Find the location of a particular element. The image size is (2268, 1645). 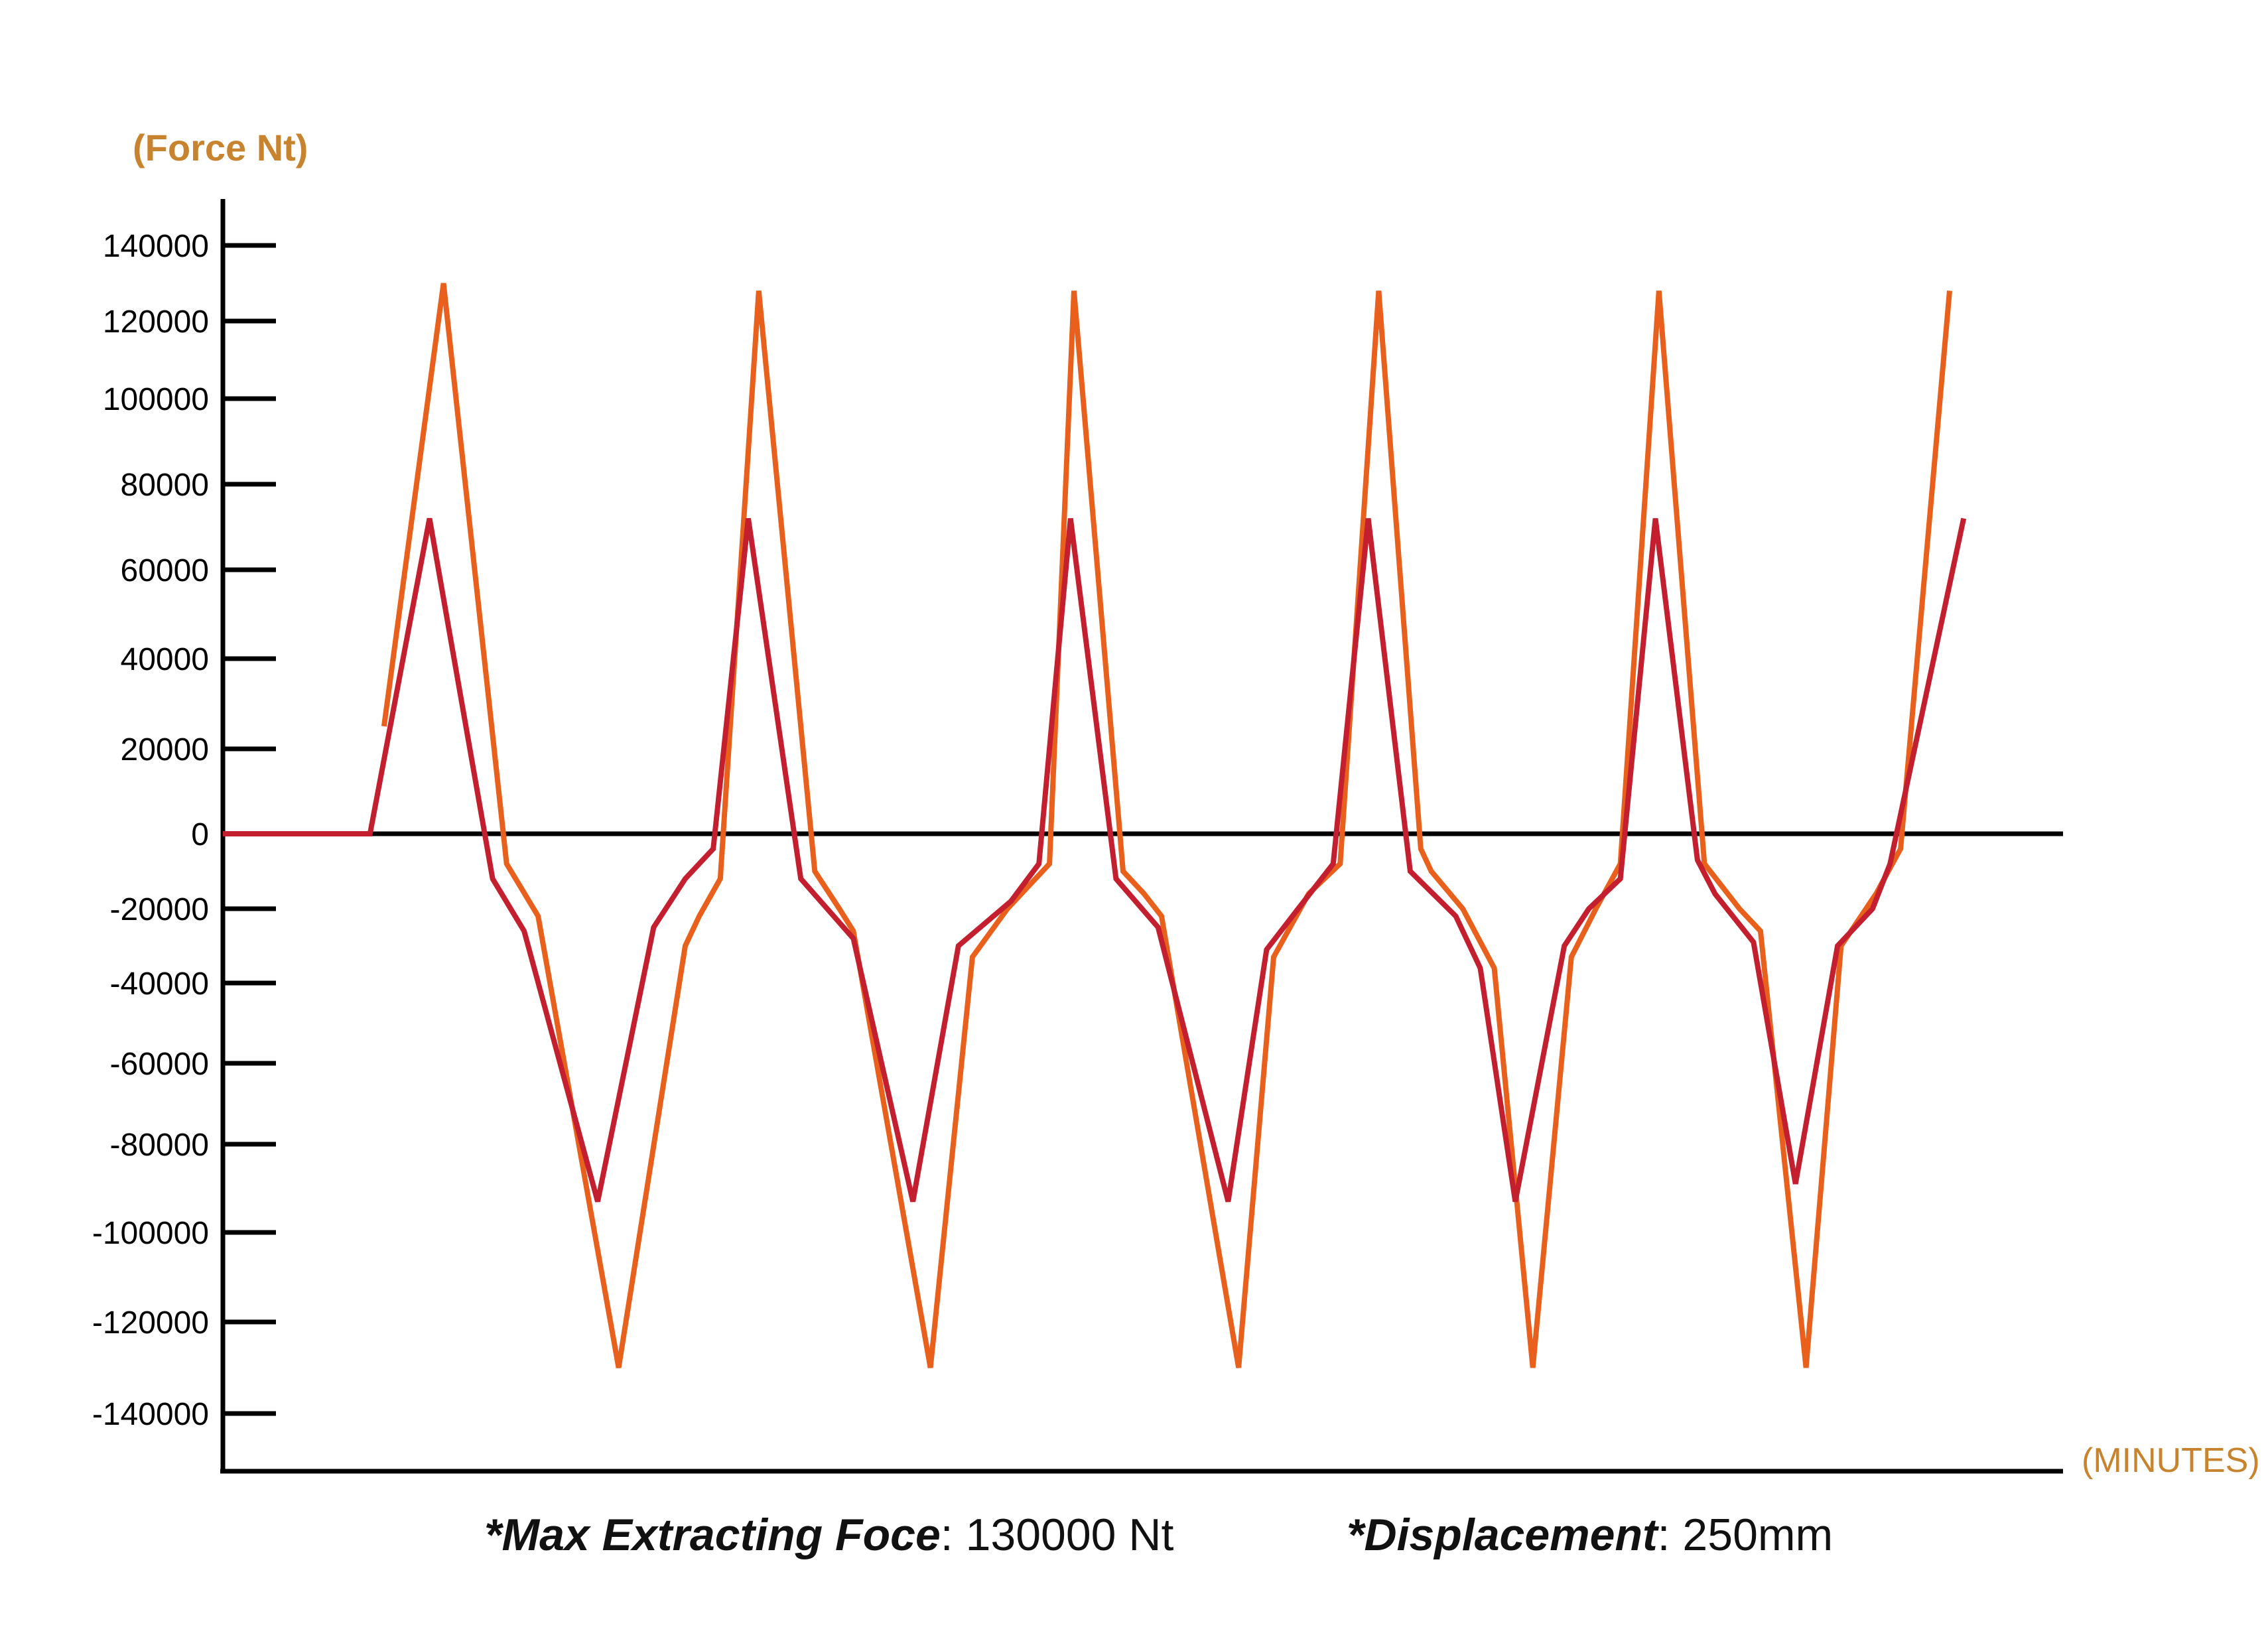

y-axis-title: (Force Nt) is located at coordinates (220, 147).